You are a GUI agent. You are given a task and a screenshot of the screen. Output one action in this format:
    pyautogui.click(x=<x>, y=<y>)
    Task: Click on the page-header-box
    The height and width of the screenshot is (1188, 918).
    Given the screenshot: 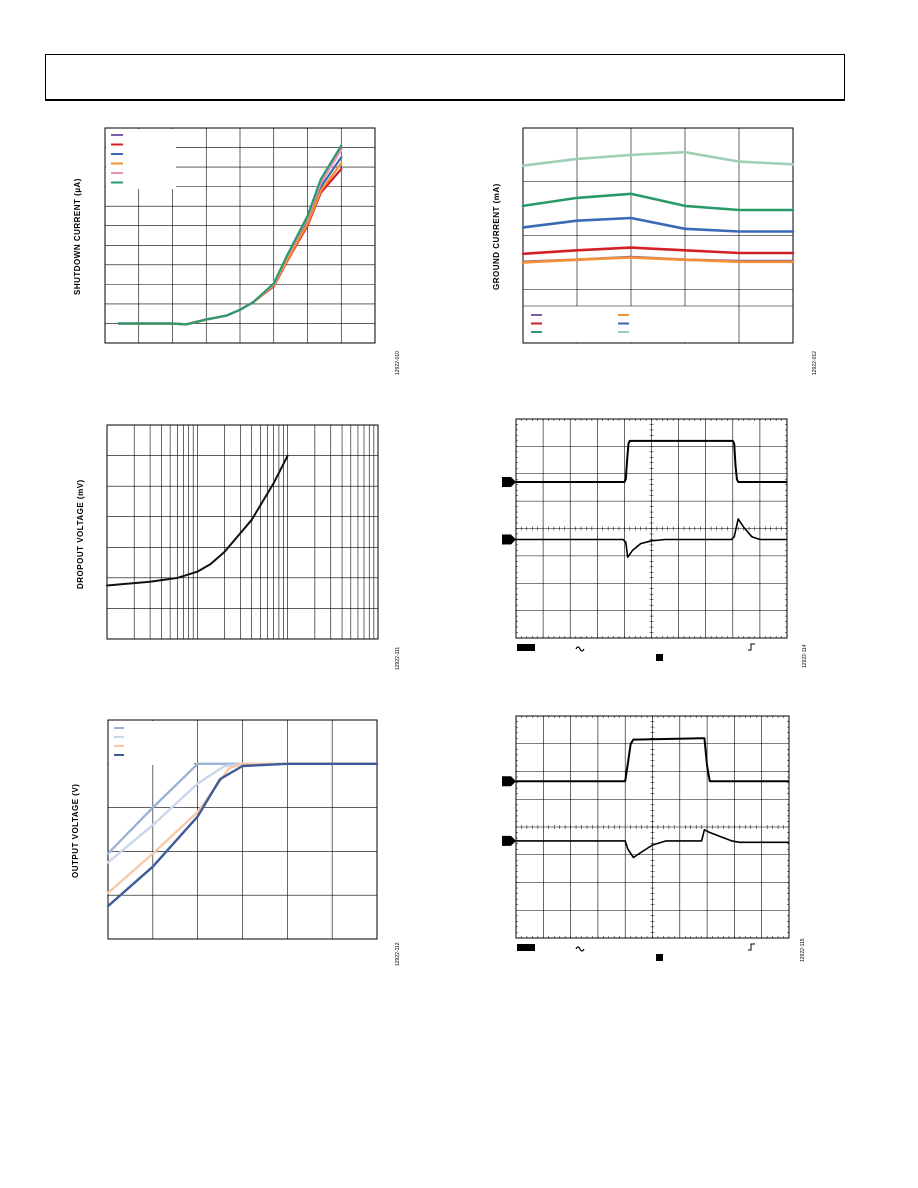 What is the action you would take?
    pyautogui.click(x=445, y=77)
    